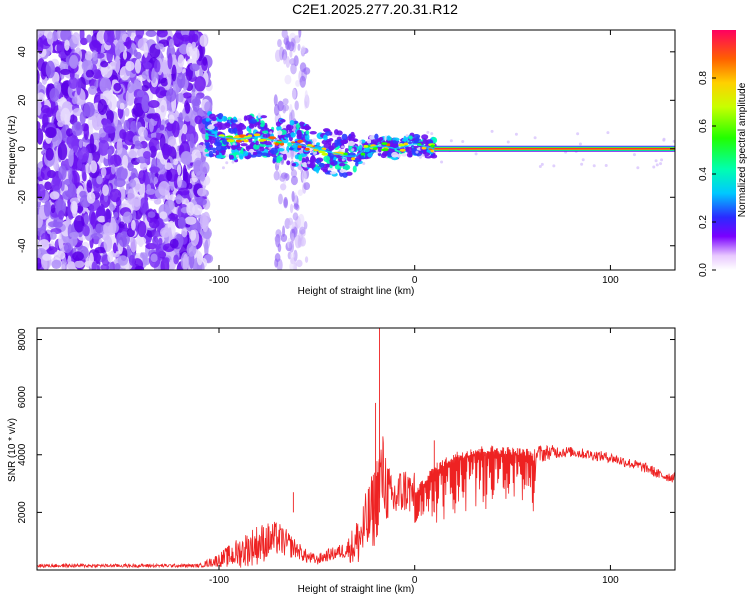  What do you see at coordinates (724, 150) in the screenshot?
I see `colorbar-gradient` at bounding box center [724, 150].